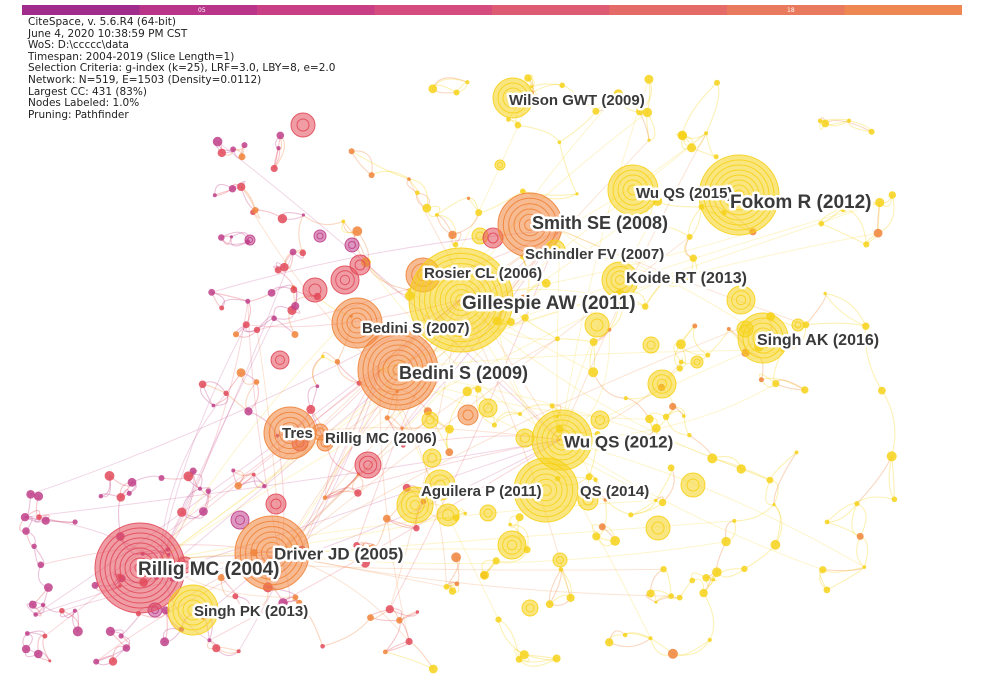  I want to click on node-label: Driver JD (2005), so click(339, 554).